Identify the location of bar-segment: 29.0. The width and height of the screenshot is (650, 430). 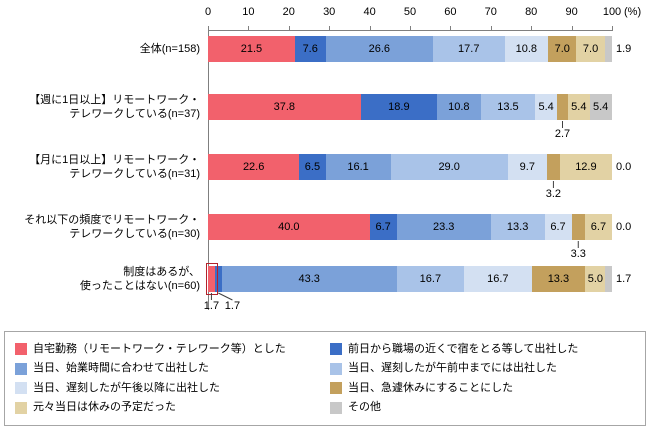
(449, 167).